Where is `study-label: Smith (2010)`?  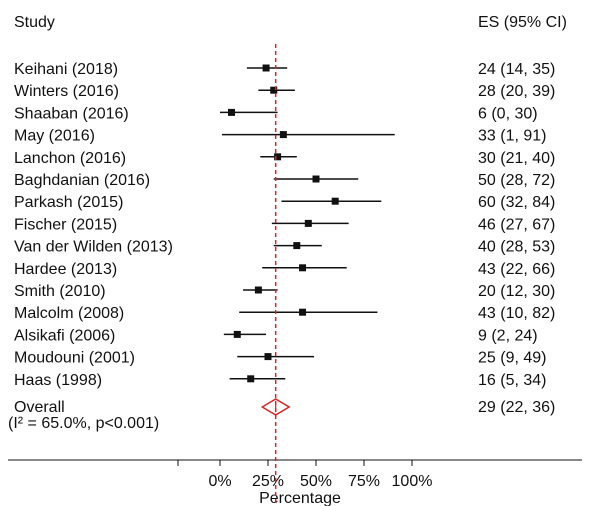 study-label: Smith (2010) is located at coordinates (60, 291).